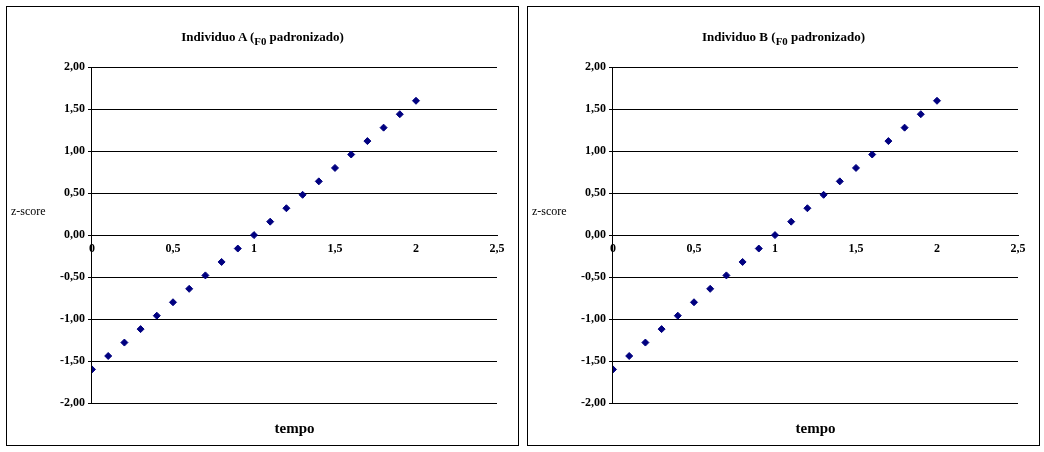  What do you see at coordinates (783, 38) in the screenshot?
I see `chart-title: Individuo B ($_{F0}$ padronizado)` at bounding box center [783, 38].